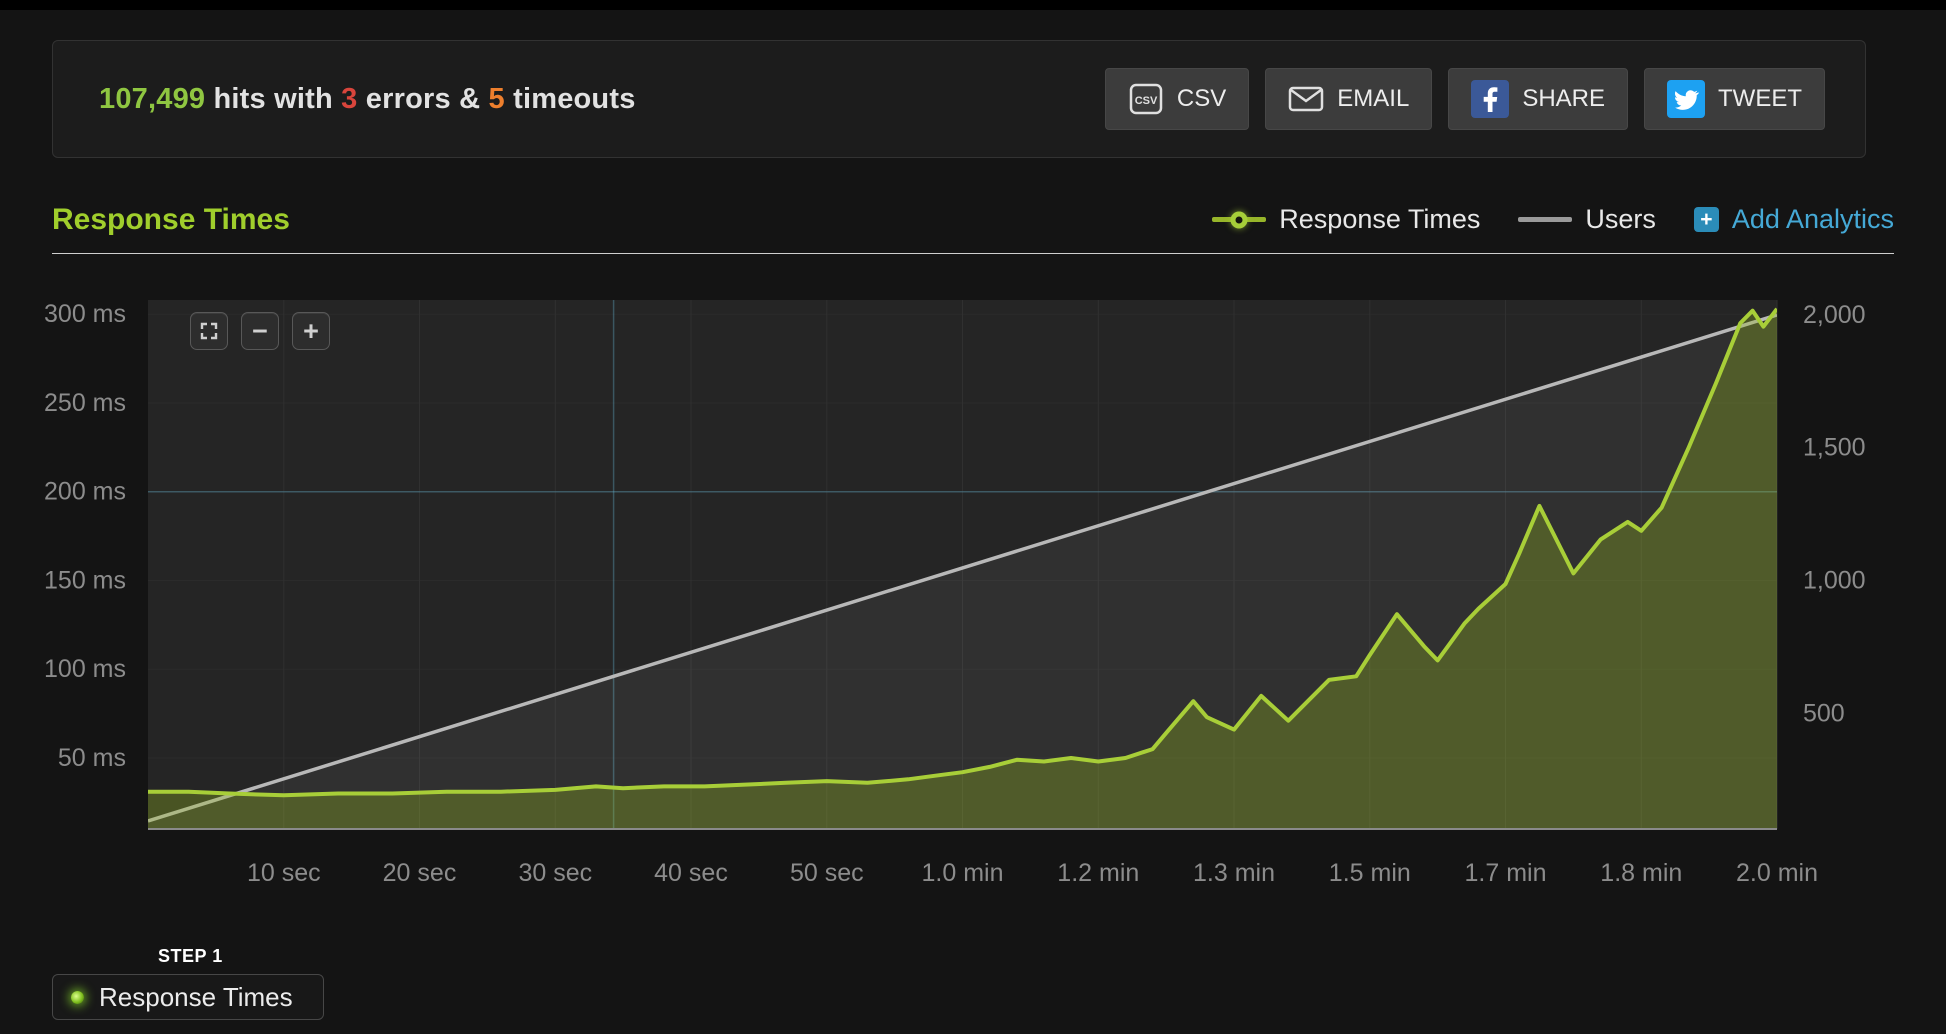 The width and height of the screenshot is (1946, 1034). I want to click on svg-text: 1,500, so click(1834, 448).